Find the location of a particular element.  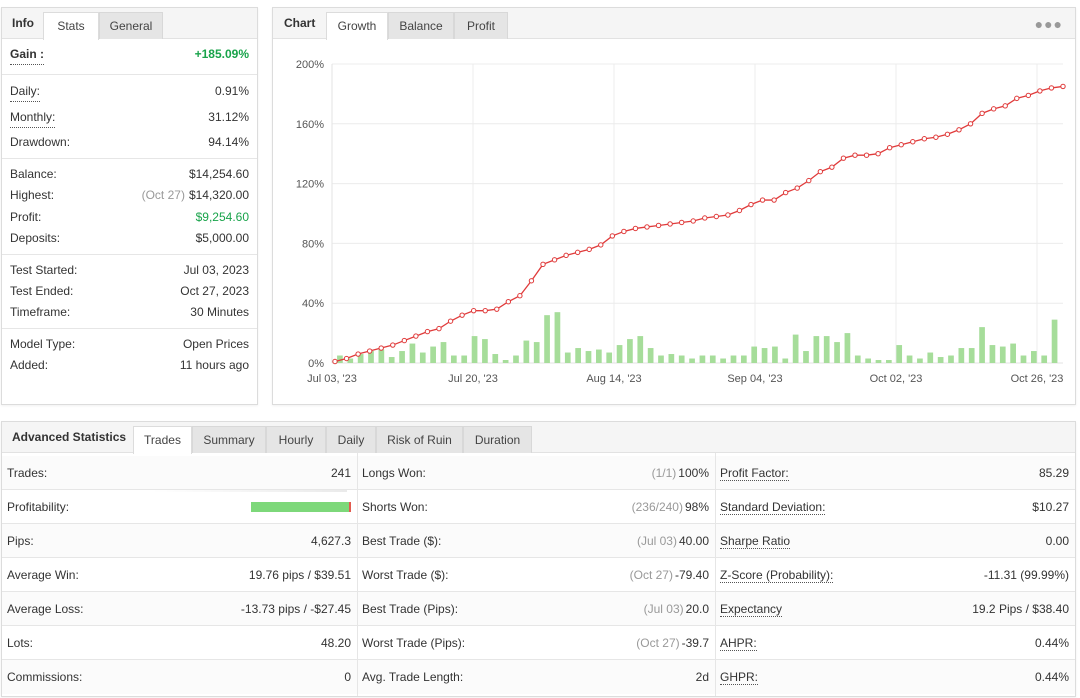

y-tick-label: 160% is located at coordinates (310, 125).